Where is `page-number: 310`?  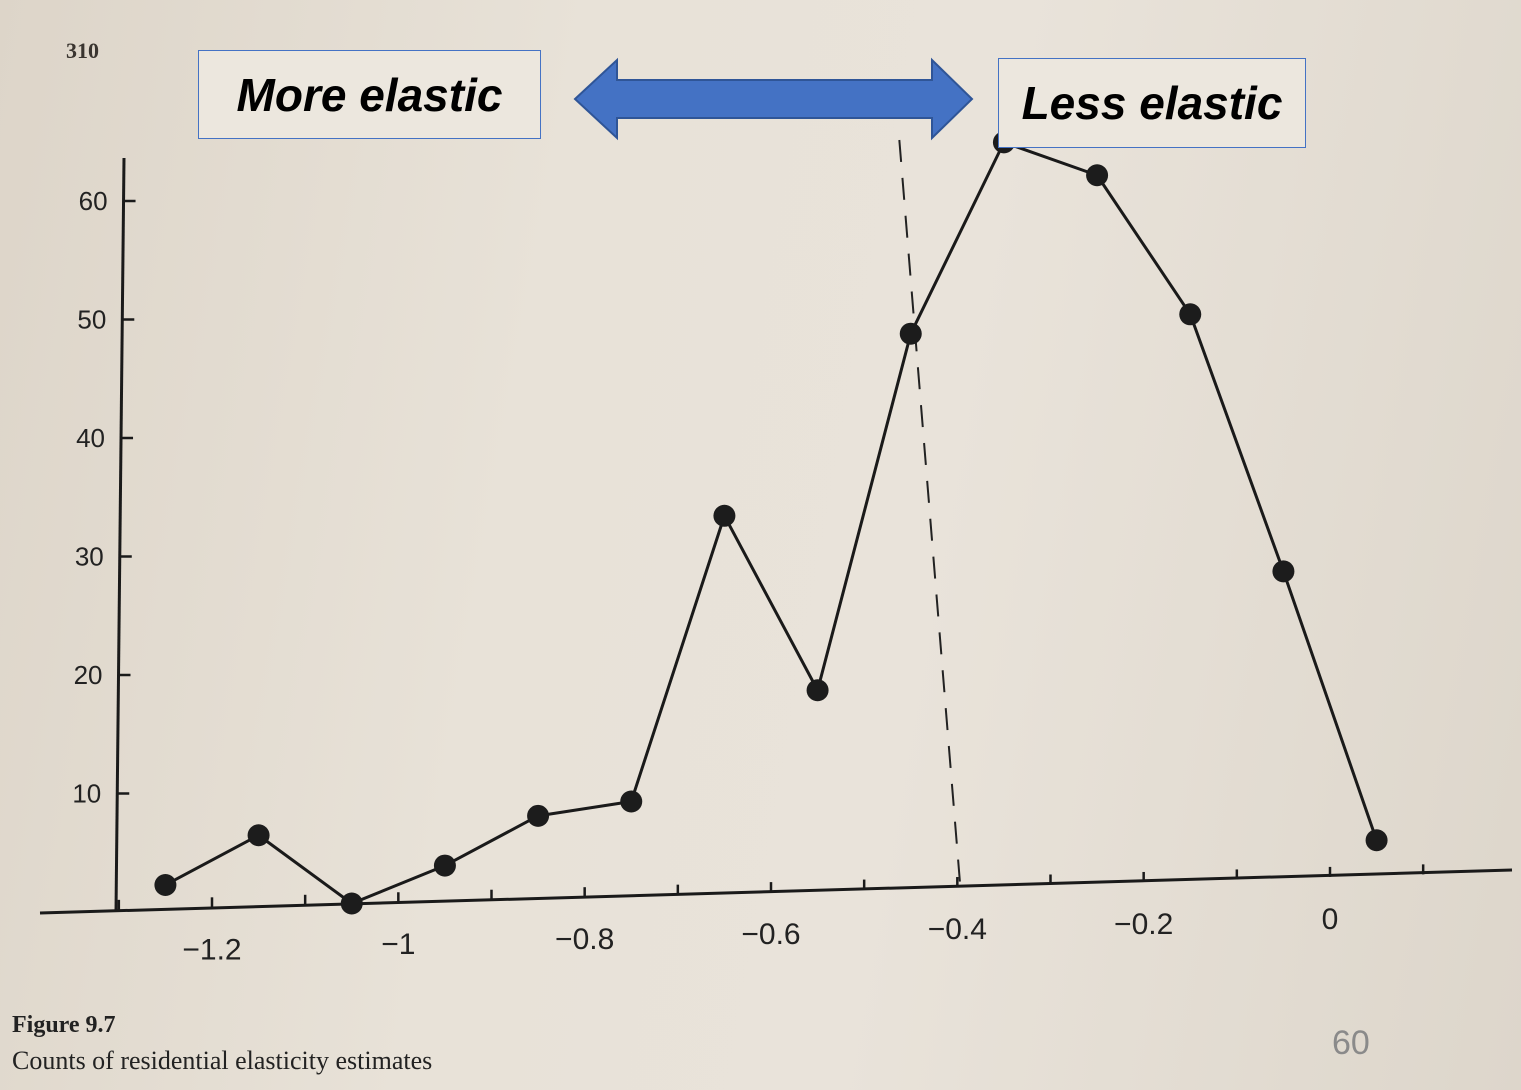
page-number: 310 is located at coordinates (82, 50).